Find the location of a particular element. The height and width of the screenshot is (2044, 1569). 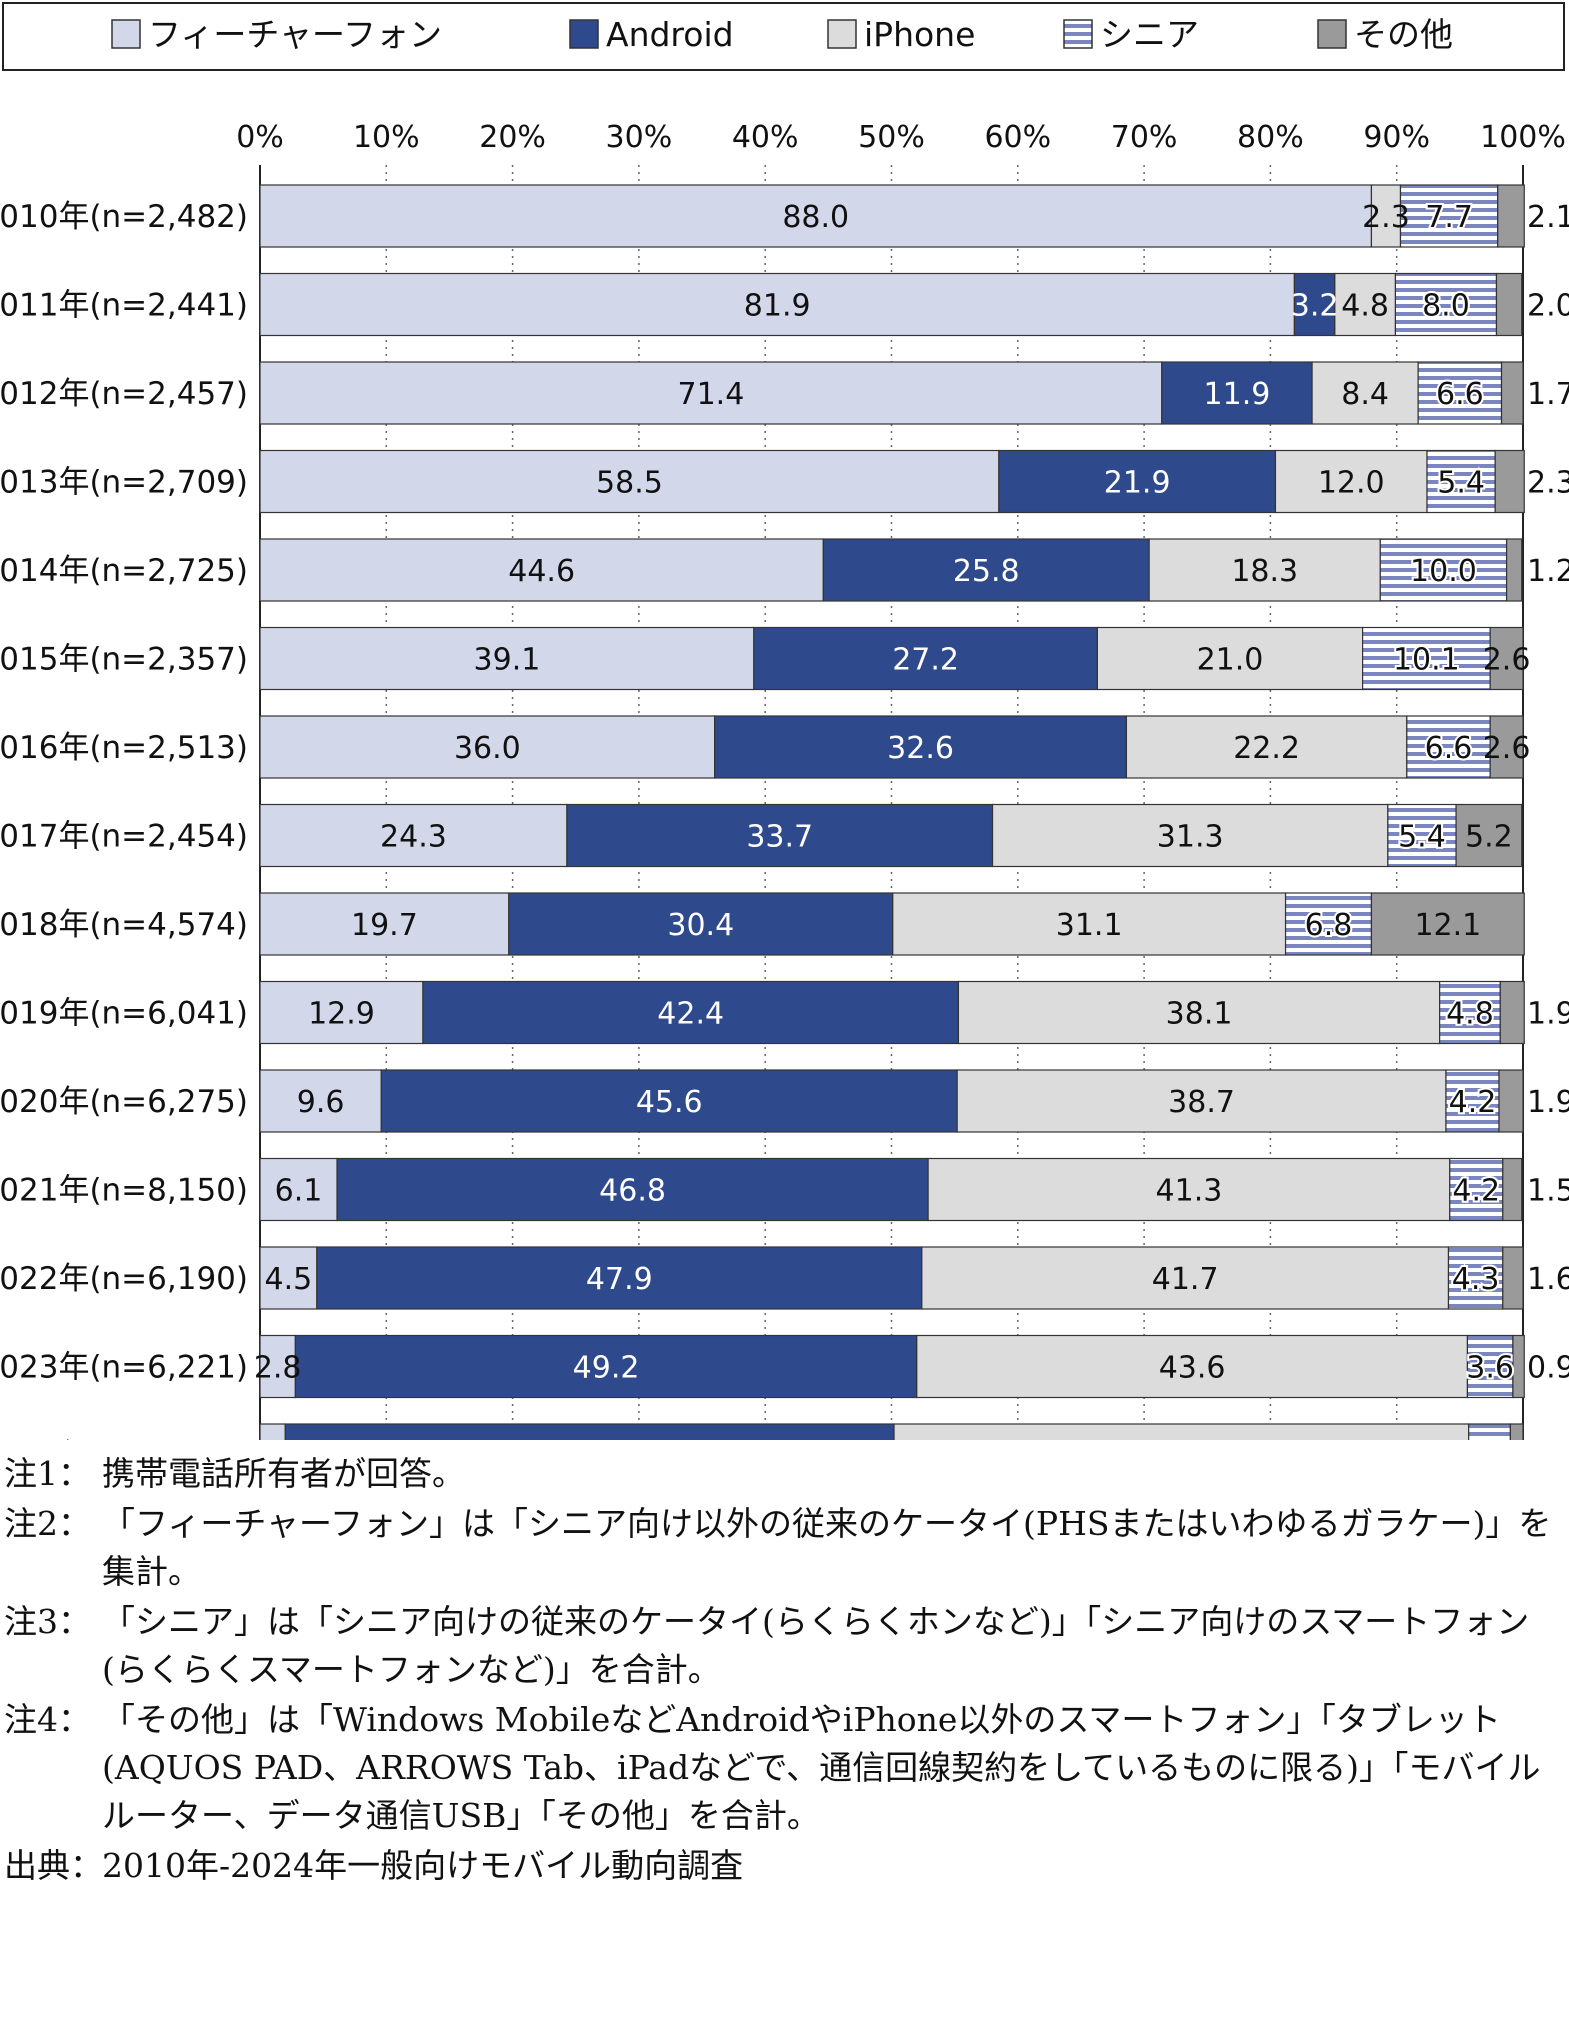

source-text: 2010年-2024年一般向けモバイル動向調査 is located at coordinates (423, 1865).